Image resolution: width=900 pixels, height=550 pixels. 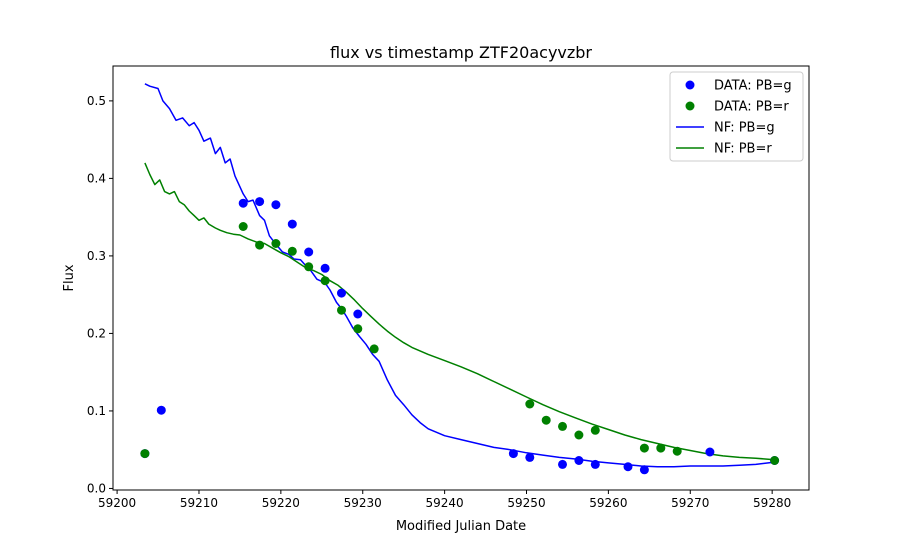 I want to click on y-axis-label: Flux, so click(x=69, y=277).